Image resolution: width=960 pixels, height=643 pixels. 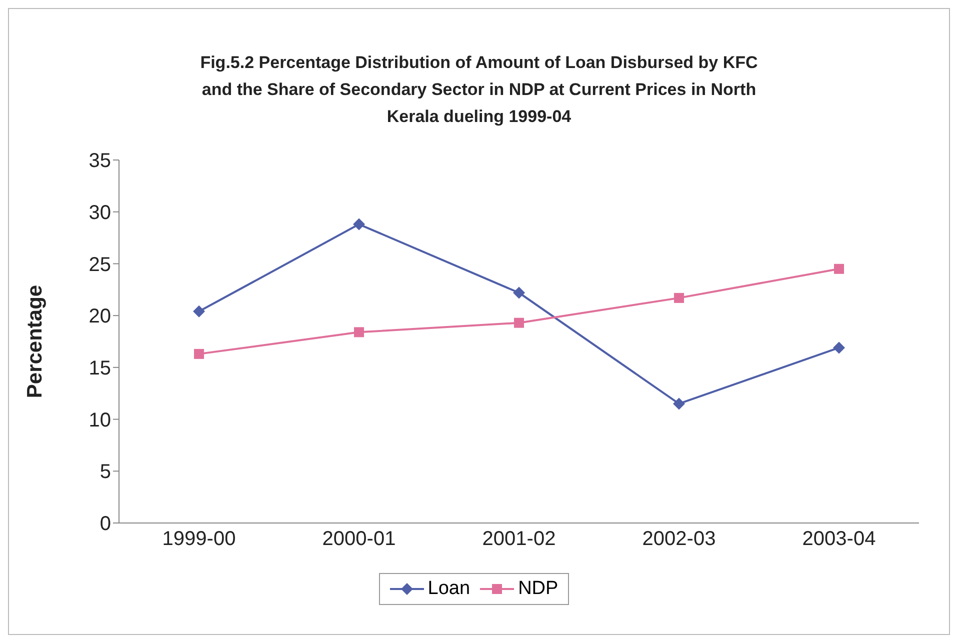 I want to click on y-axis-title: Percentage, so click(x=34, y=341).